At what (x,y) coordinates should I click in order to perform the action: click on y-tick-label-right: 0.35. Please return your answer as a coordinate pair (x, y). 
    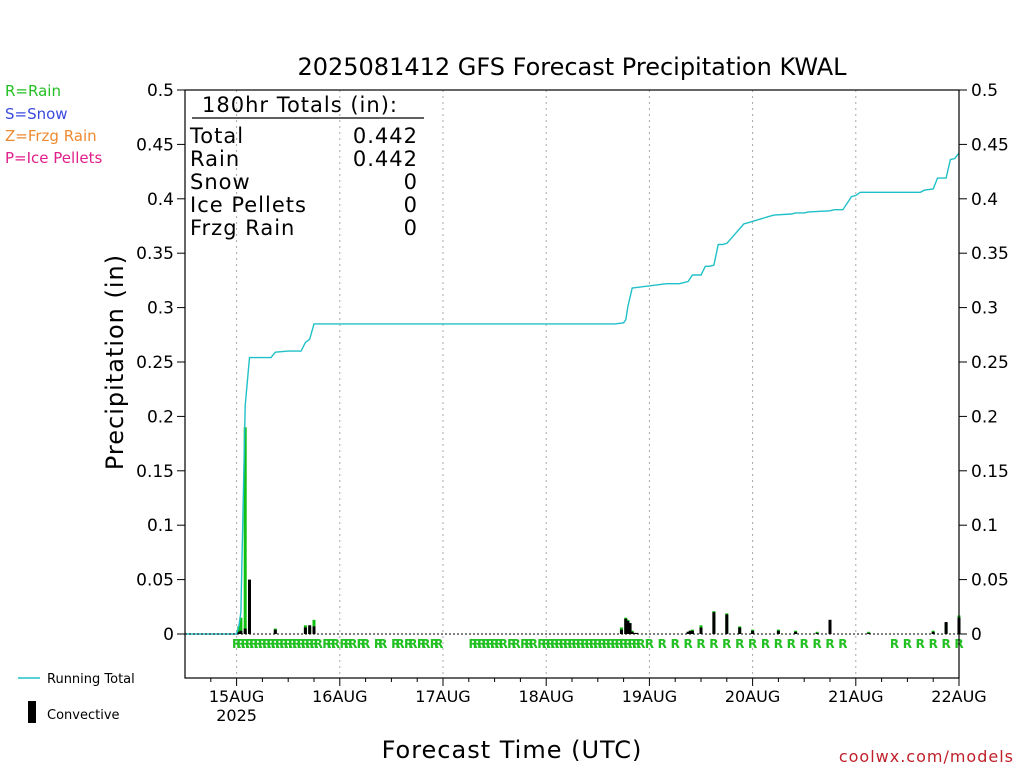
    Looking at the image, I should click on (990, 254).